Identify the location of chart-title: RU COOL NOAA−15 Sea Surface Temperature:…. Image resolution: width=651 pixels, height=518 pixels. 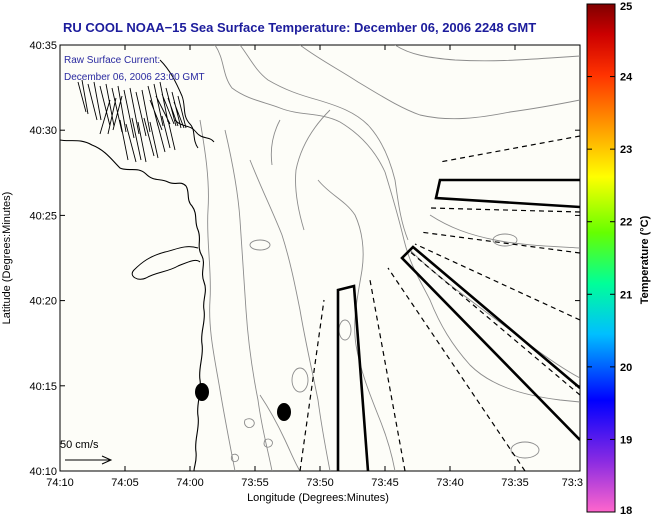
(299, 27).